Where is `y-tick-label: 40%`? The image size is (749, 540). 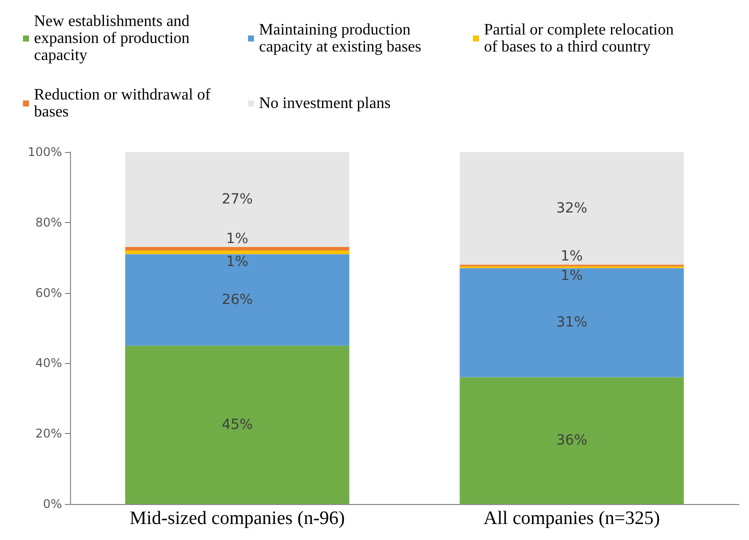 y-tick-label: 40% is located at coordinates (48, 363).